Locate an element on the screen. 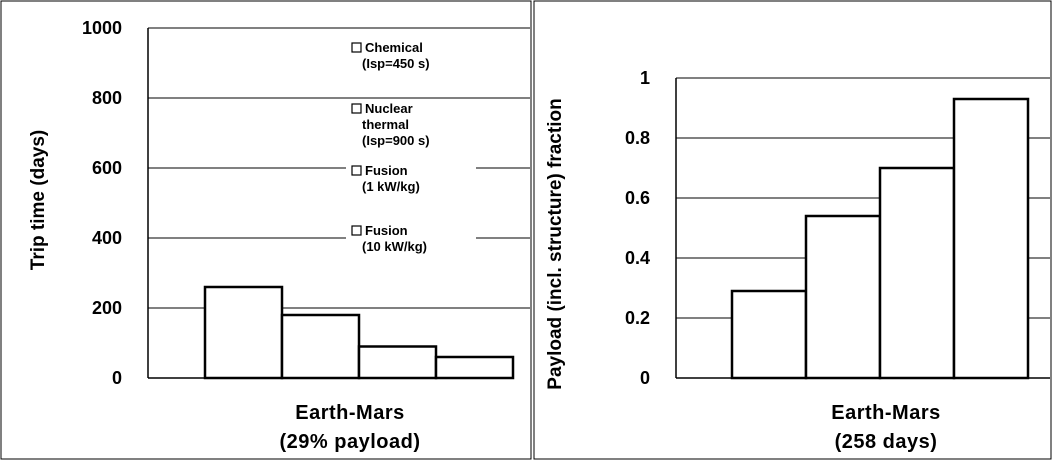 This screenshot has height=460, width=1052. left-bars is located at coordinates (359, 332).